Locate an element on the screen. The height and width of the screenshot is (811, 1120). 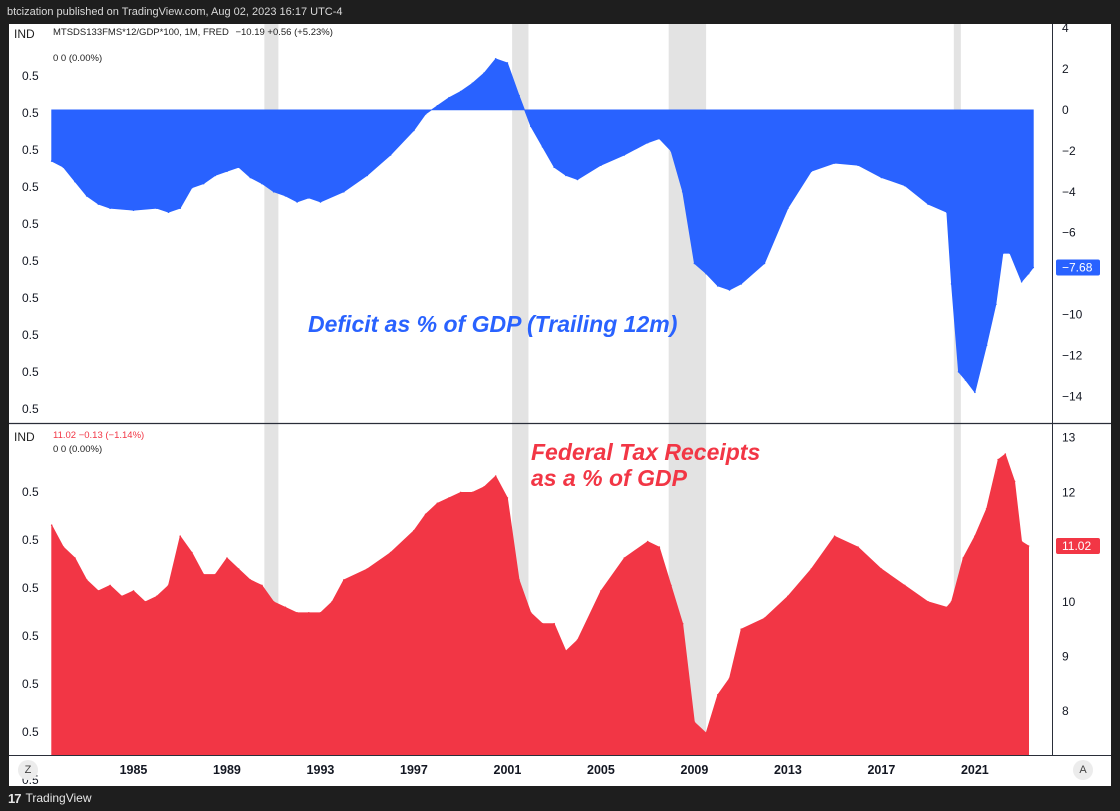
pane2-scale-label: IND is located at coordinates (24, 437).